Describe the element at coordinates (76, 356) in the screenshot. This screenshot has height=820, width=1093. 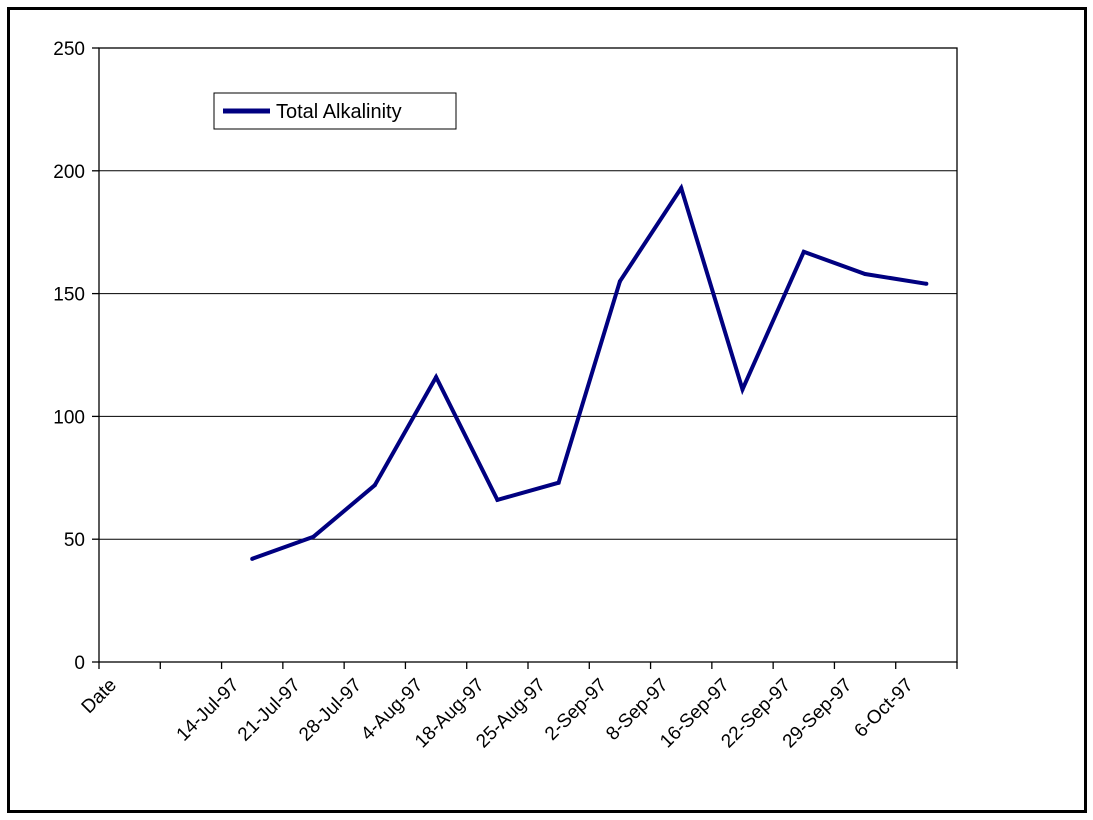
I see `y-axis: 0 50 100 150 200 250` at that location.